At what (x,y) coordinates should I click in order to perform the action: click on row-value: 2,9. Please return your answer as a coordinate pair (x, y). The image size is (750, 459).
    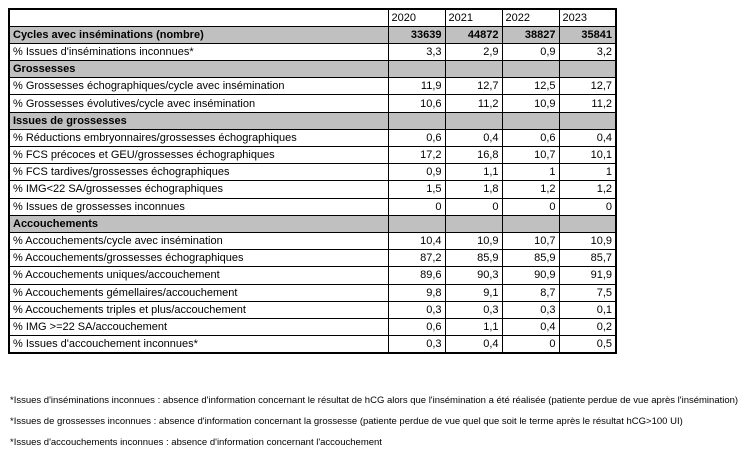
    Looking at the image, I should click on (473, 52).